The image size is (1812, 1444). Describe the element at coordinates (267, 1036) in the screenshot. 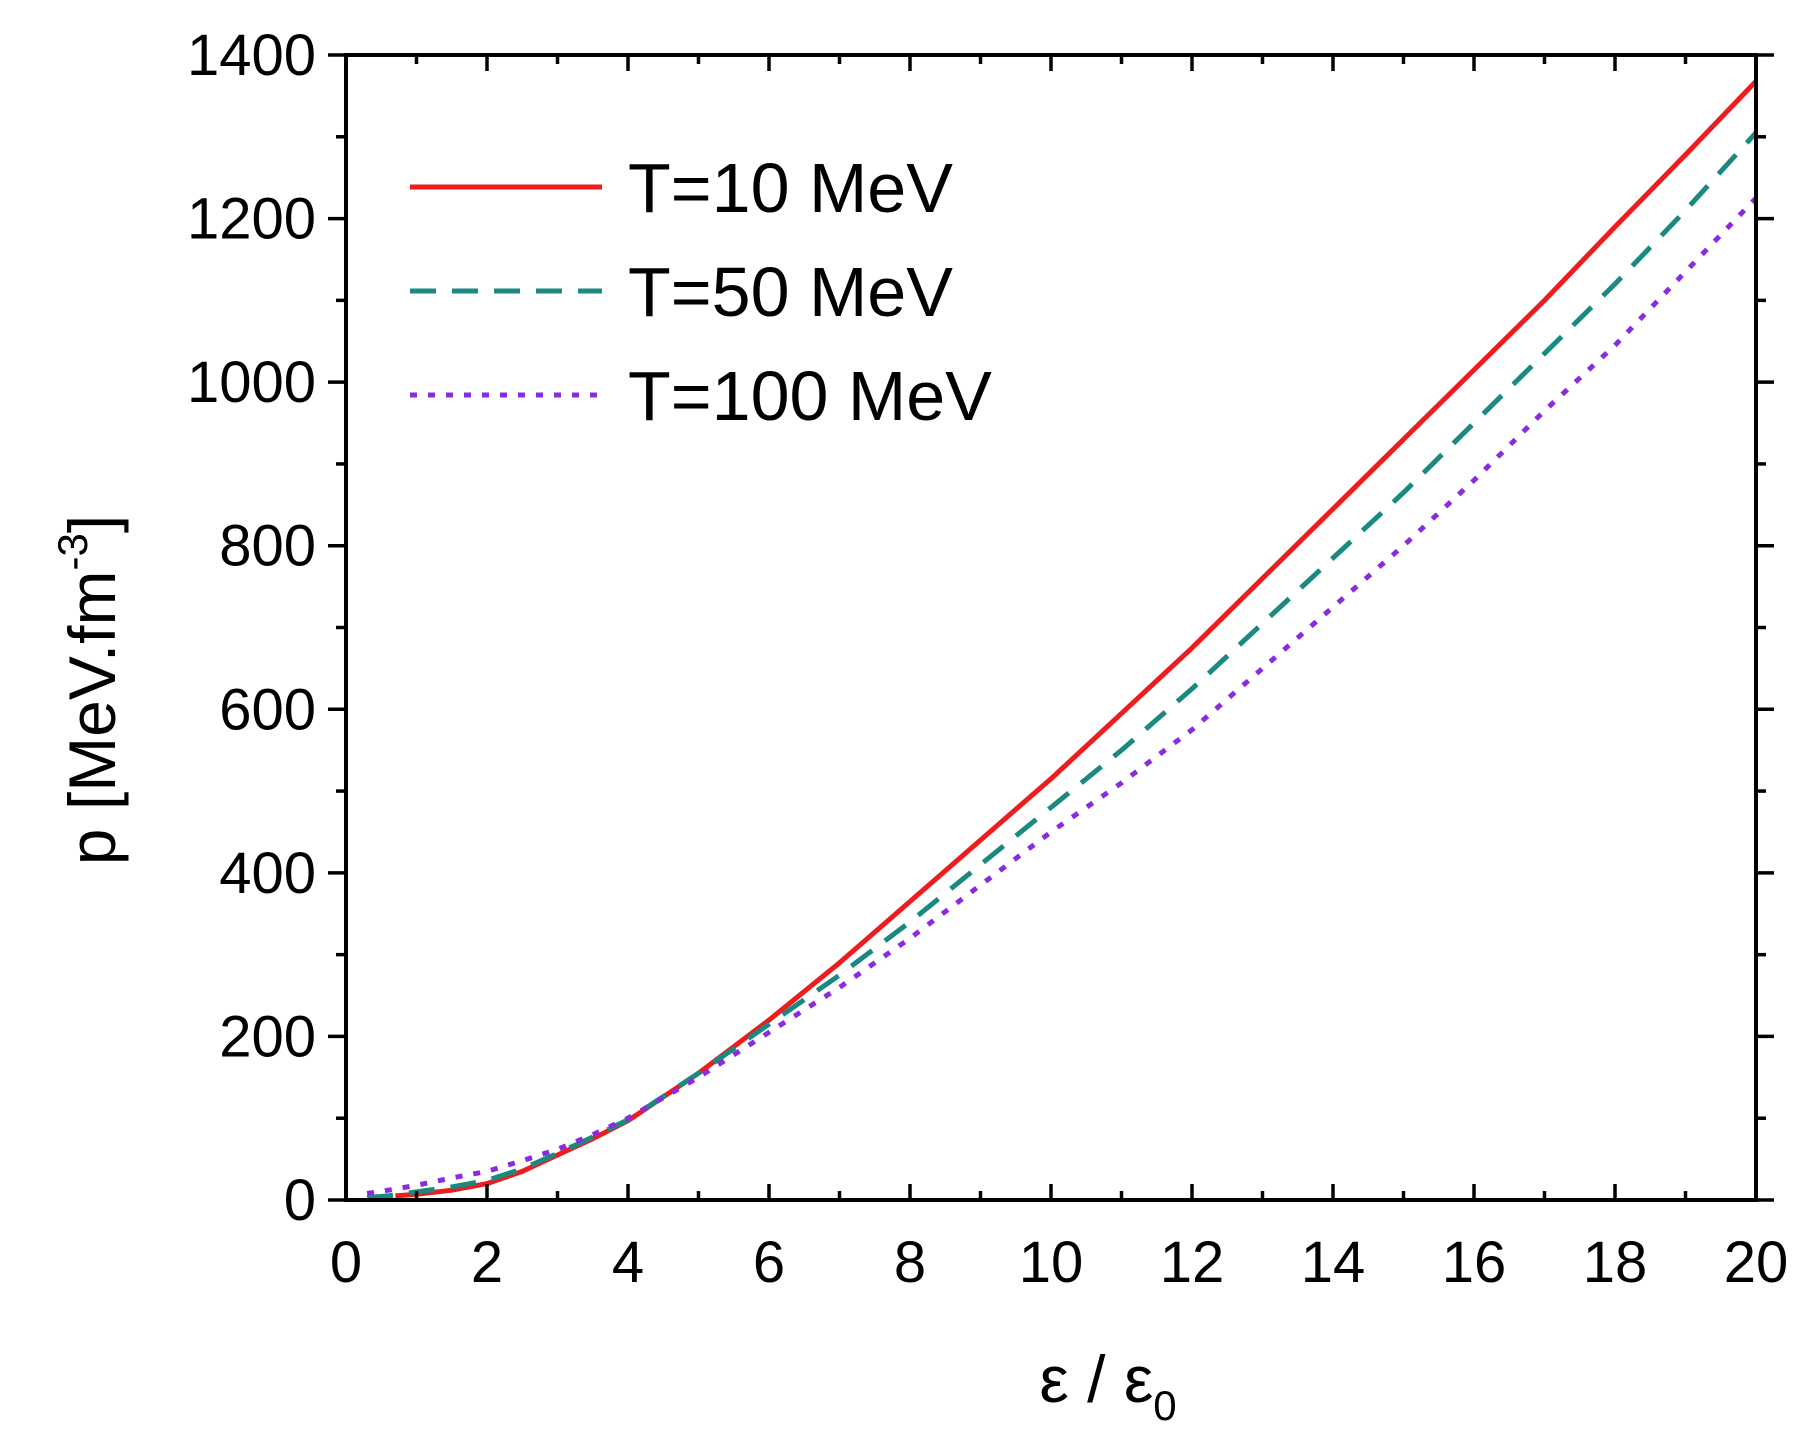

I see `y-tick-label: 200` at that location.